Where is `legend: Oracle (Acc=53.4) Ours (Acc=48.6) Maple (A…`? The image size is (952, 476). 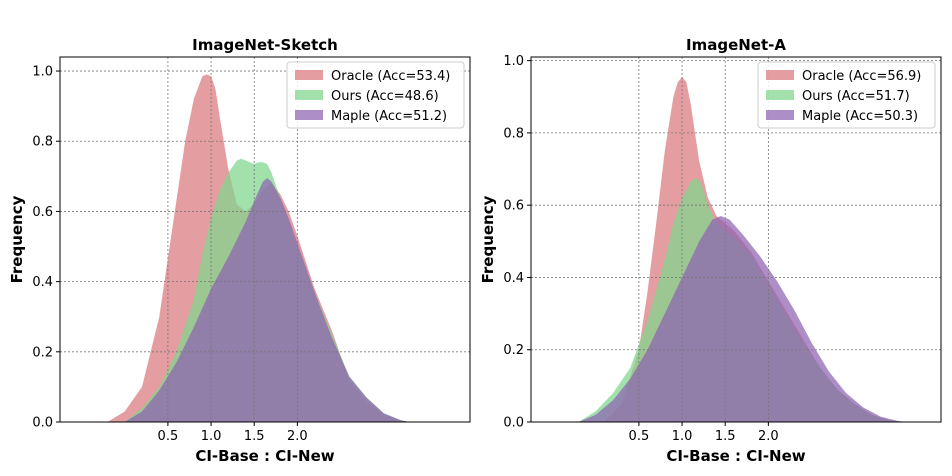 legend: Oracle (Acc=53.4) Ours (Acc=48.6) Maple (A… is located at coordinates (375, 95).